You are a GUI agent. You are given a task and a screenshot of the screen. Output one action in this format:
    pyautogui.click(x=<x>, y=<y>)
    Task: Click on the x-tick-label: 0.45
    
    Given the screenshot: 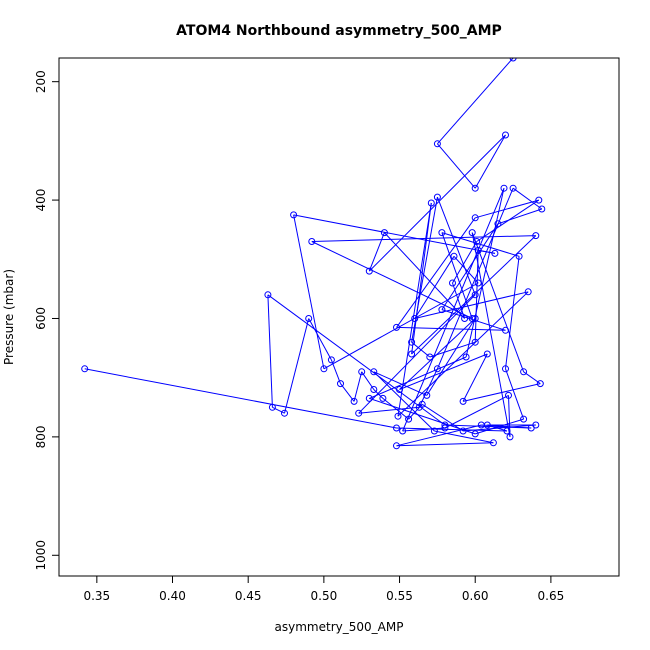 What is the action you would take?
    pyautogui.click(x=248, y=596)
    